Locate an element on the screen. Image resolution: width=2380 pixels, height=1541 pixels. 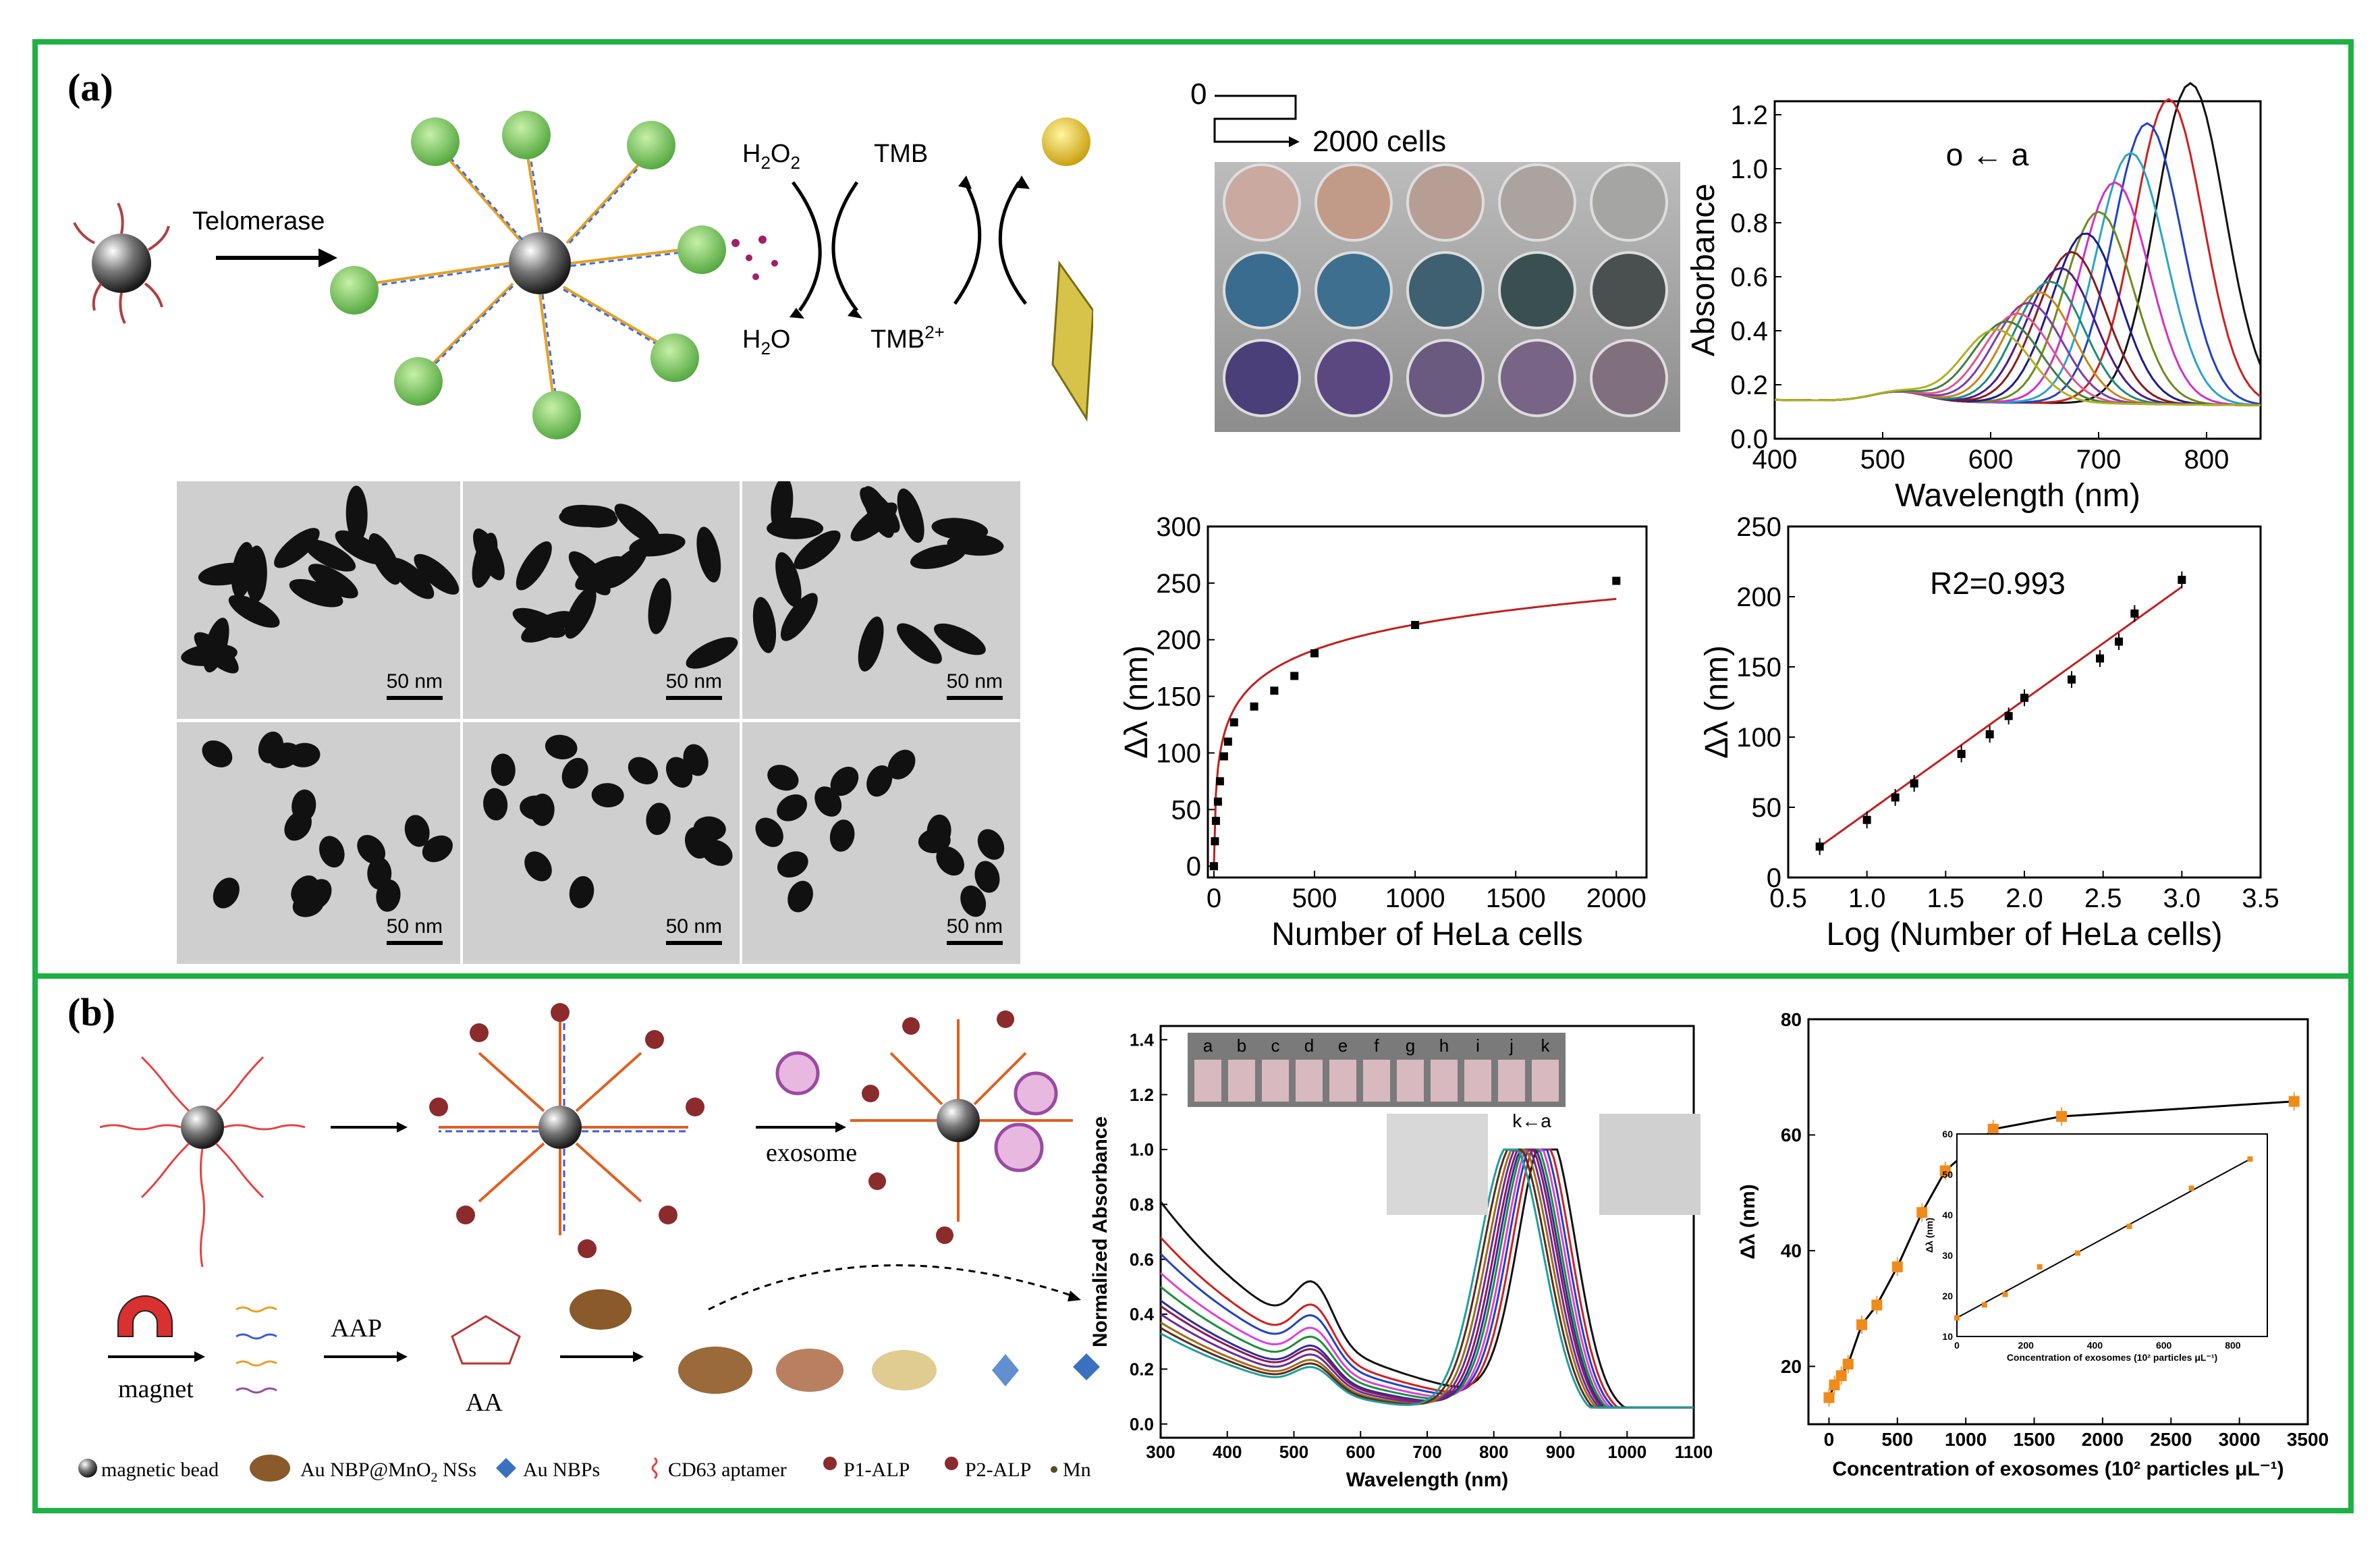
x-tick-label: 500 is located at coordinates (1883, 460).